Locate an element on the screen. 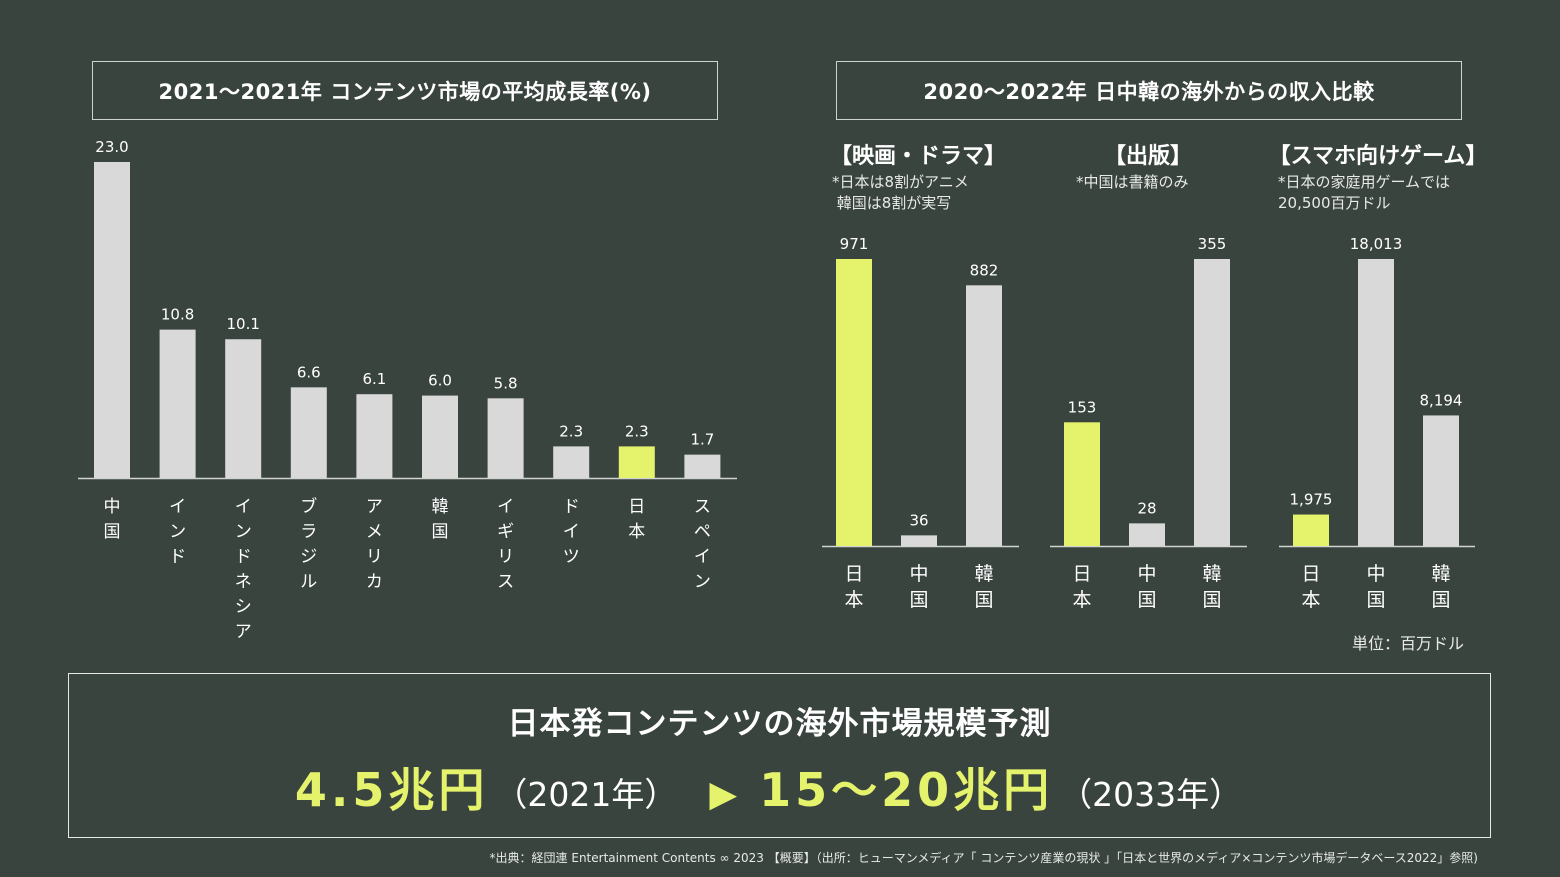  subchart-heading-film-drama: 【映画・ドラマ】 is located at coordinates (918, 156).